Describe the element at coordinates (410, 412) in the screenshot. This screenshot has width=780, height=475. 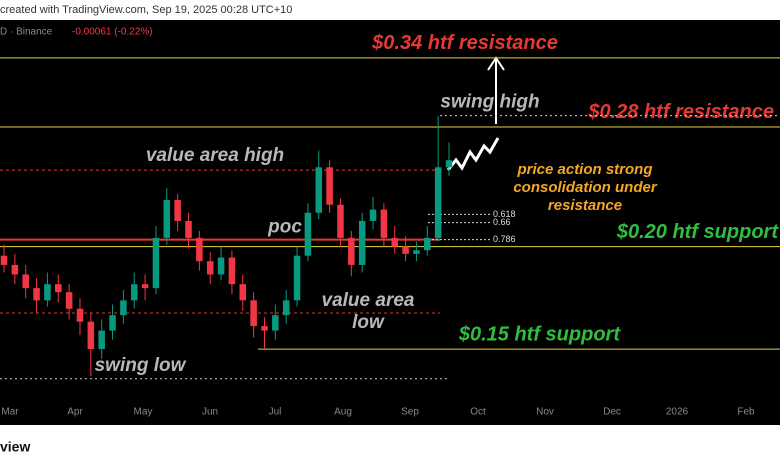
I see `x-tick-label: Sep` at that location.